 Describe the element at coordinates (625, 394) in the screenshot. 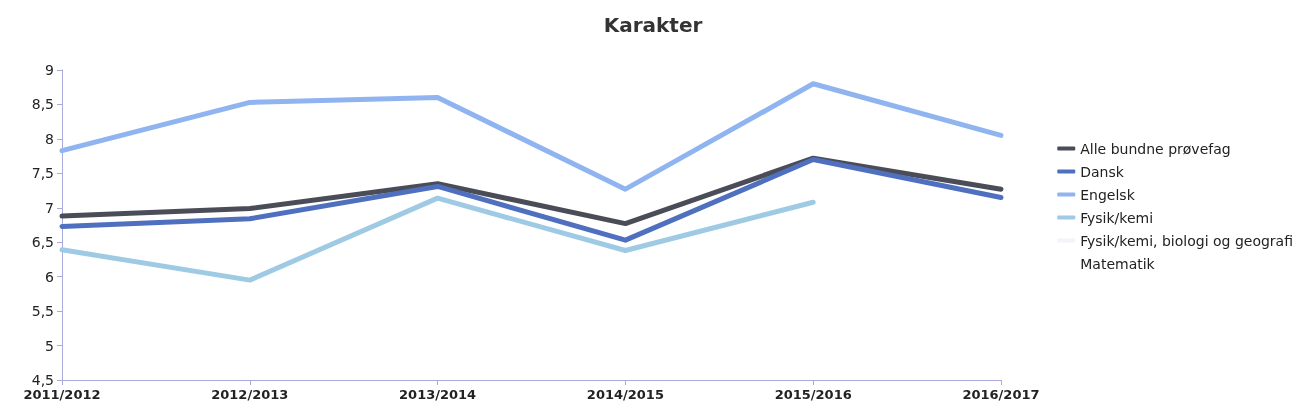

I see `x-tick-label: 2014/2015` at that location.